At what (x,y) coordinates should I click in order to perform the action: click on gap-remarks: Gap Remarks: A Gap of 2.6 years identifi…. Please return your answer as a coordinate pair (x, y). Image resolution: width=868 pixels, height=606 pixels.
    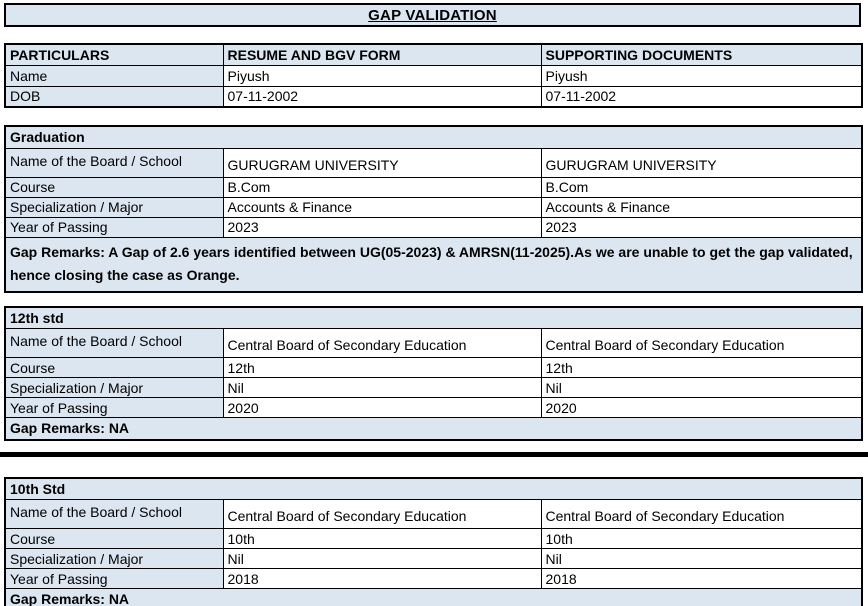
    Looking at the image, I should click on (433, 264).